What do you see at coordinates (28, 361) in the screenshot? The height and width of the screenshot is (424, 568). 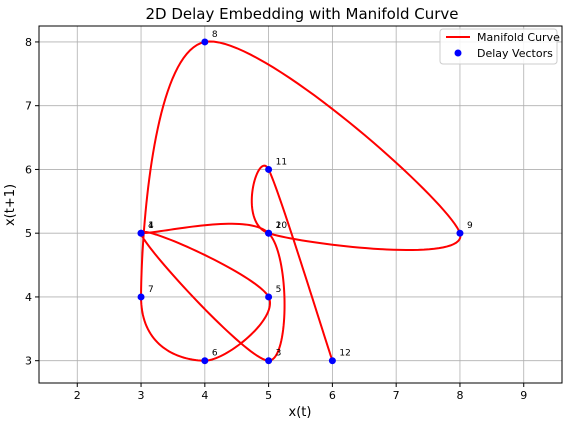 I see `y-tick-label: 3` at bounding box center [28, 361].